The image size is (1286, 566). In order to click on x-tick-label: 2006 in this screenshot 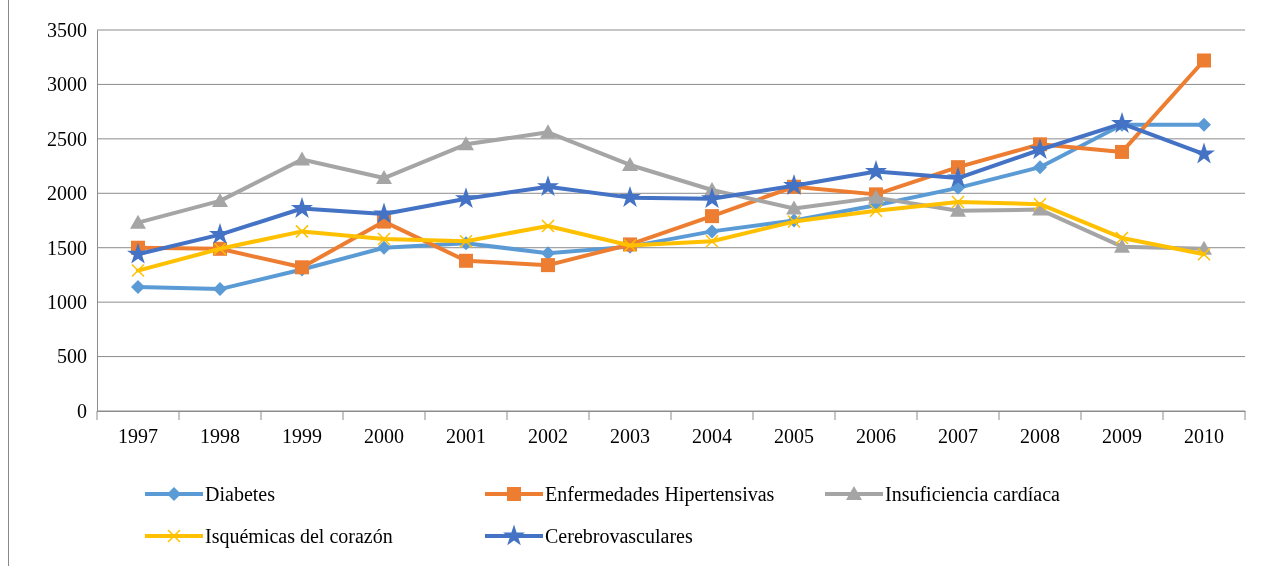, I will do `click(876, 436)`.